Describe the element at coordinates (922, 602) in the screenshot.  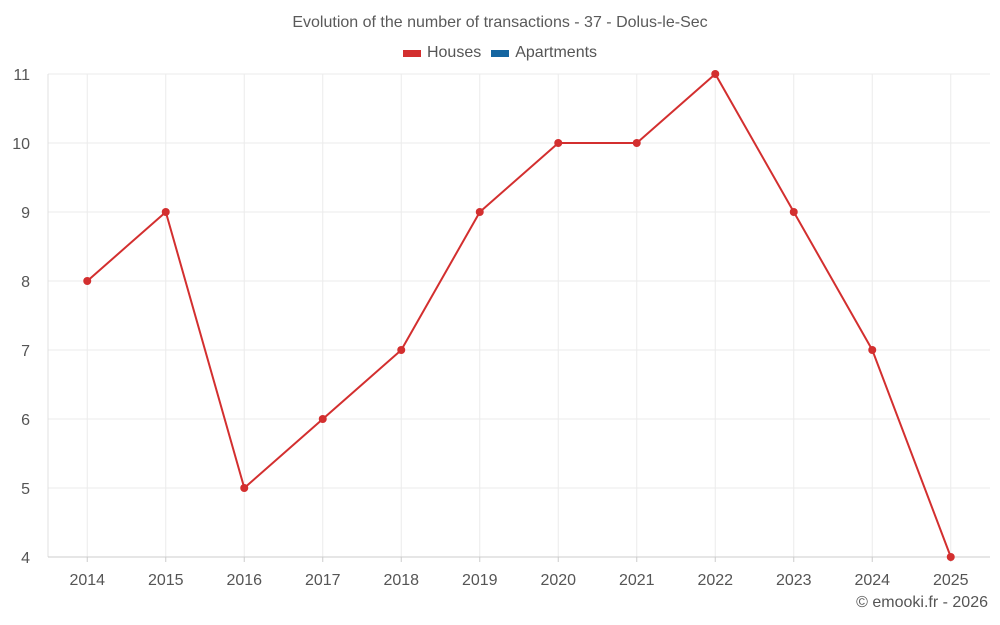
I see `credit: © emooki.fr - 2026` at that location.